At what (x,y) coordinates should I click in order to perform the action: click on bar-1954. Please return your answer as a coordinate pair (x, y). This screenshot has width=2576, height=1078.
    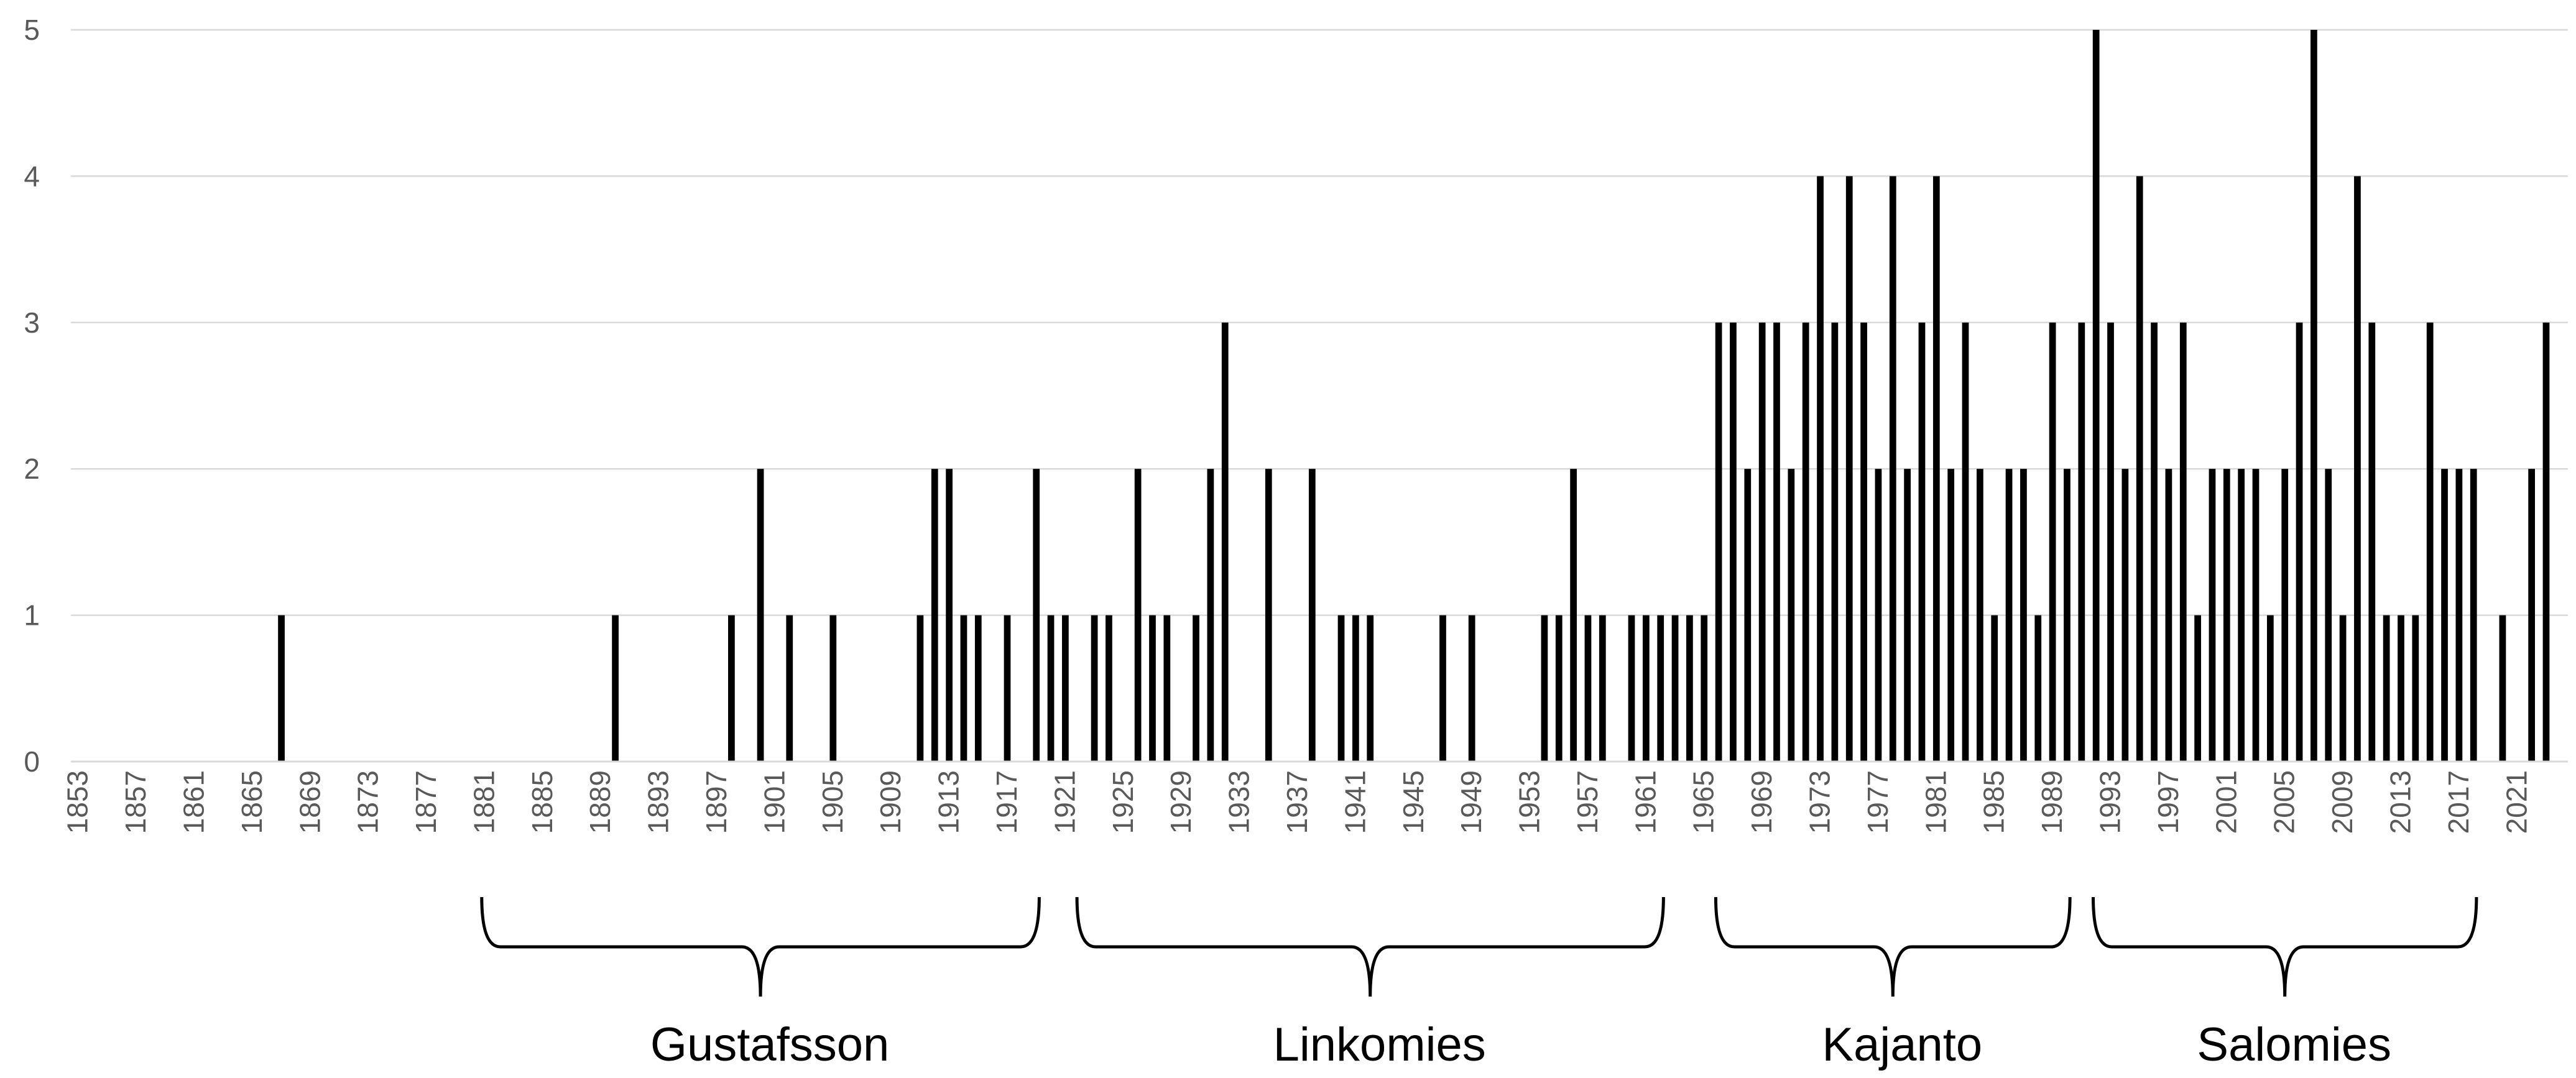
    Looking at the image, I should click on (1544, 688).